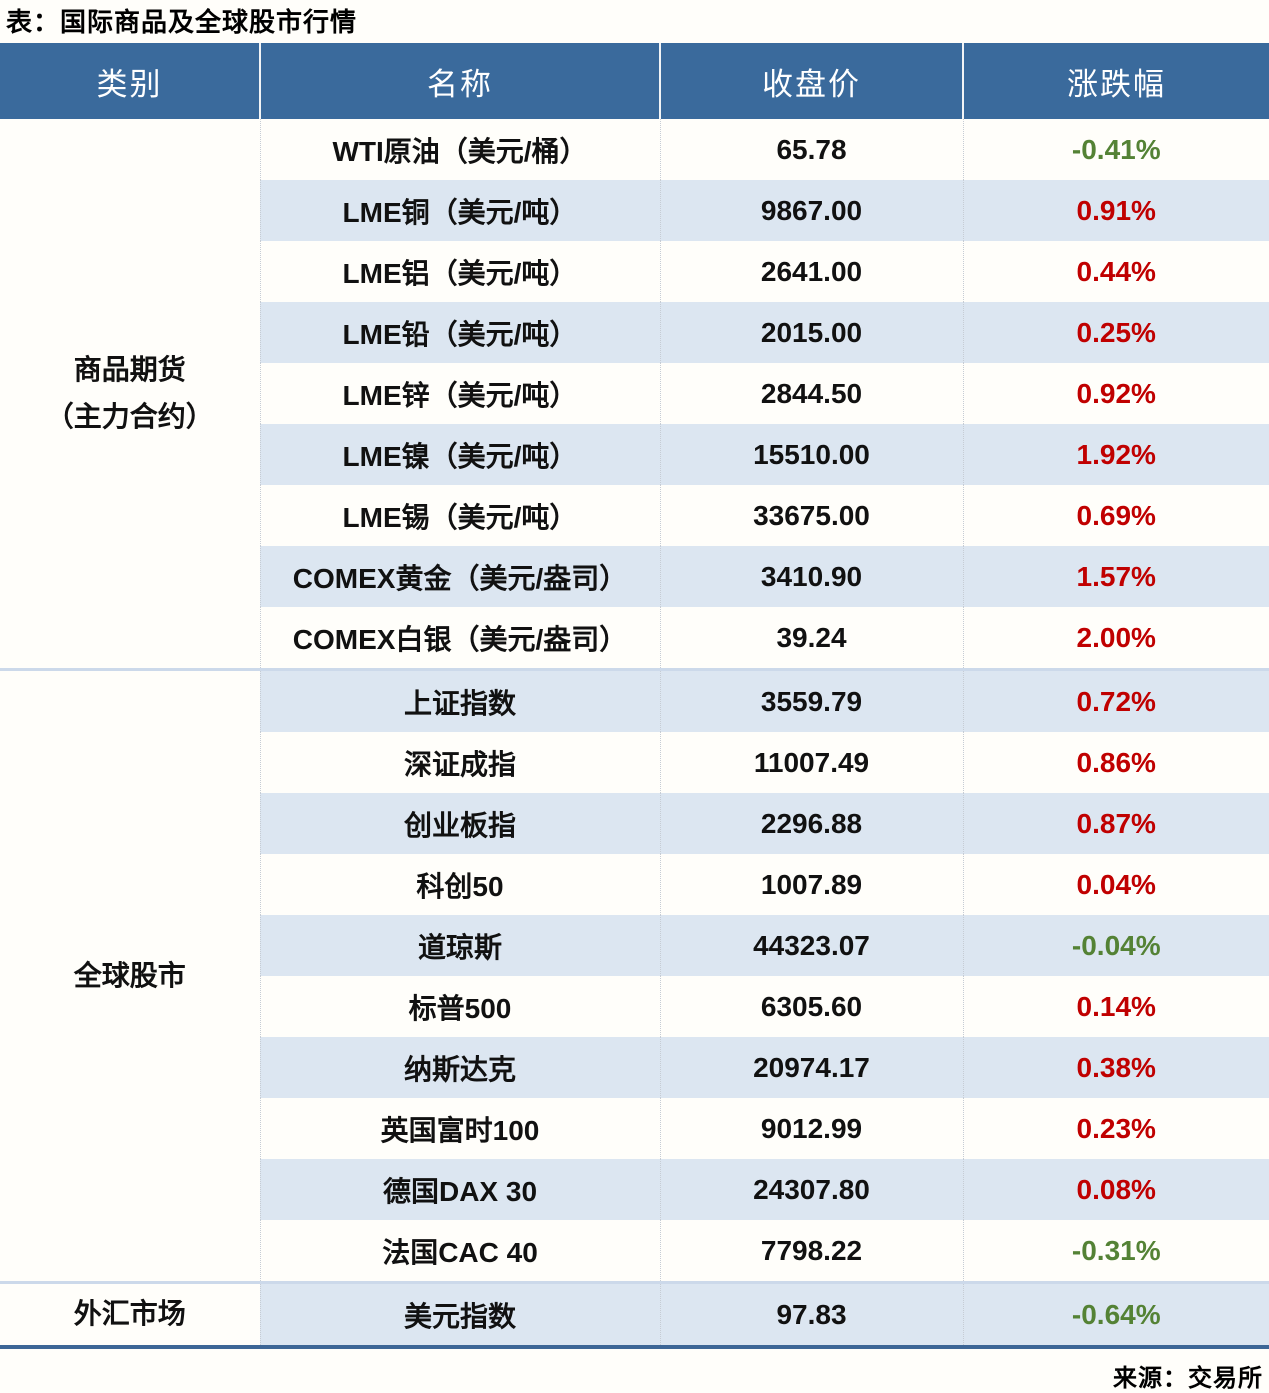 This screenshot has width=1269, height=1393. Describe the element at coordinates (459, 884) in the screenshot. I see `name-cell: 科创50` at that location.